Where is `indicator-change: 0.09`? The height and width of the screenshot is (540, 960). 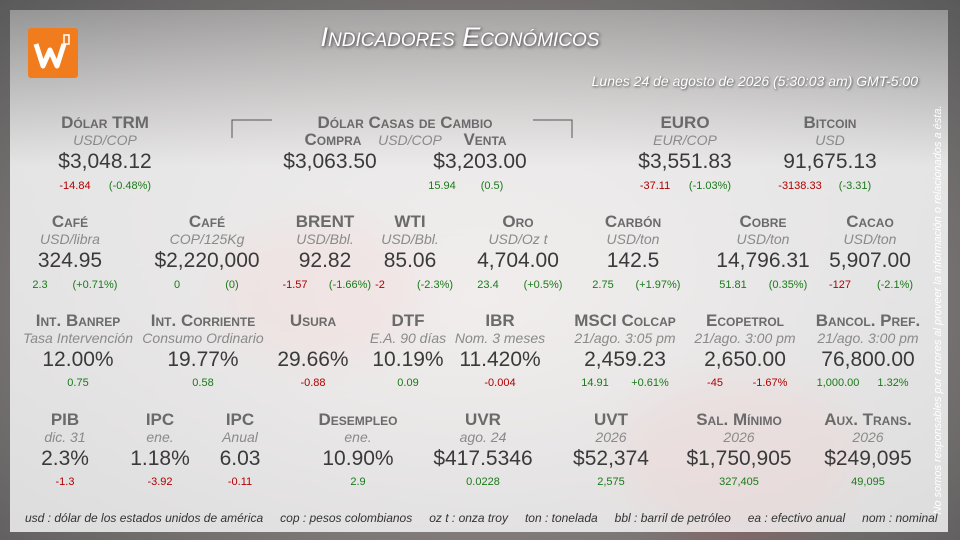
indicator-change: 0.09 is located at coordinates (408, 383).